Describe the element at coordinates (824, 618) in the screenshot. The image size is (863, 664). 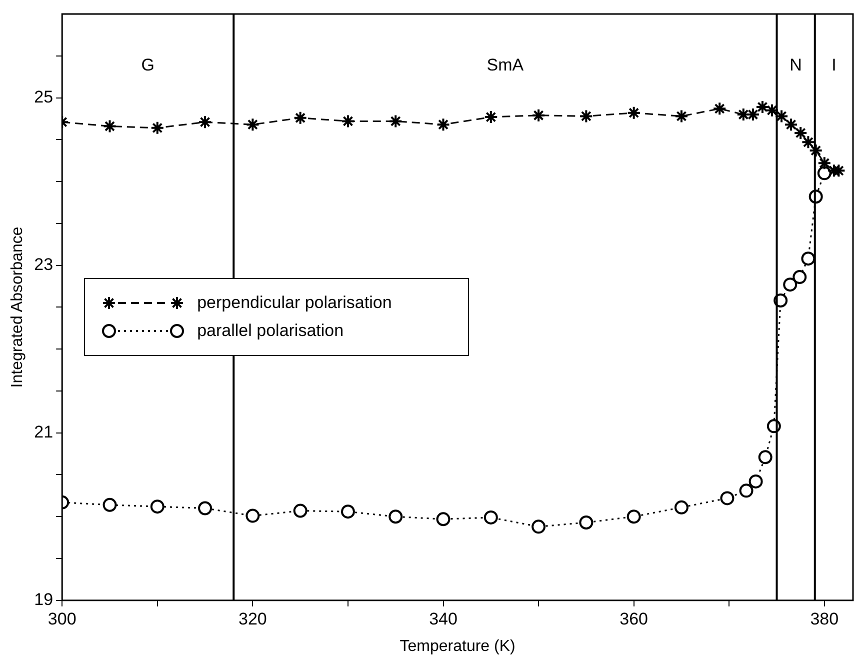
I see `x-tick-label: 380` at that location.